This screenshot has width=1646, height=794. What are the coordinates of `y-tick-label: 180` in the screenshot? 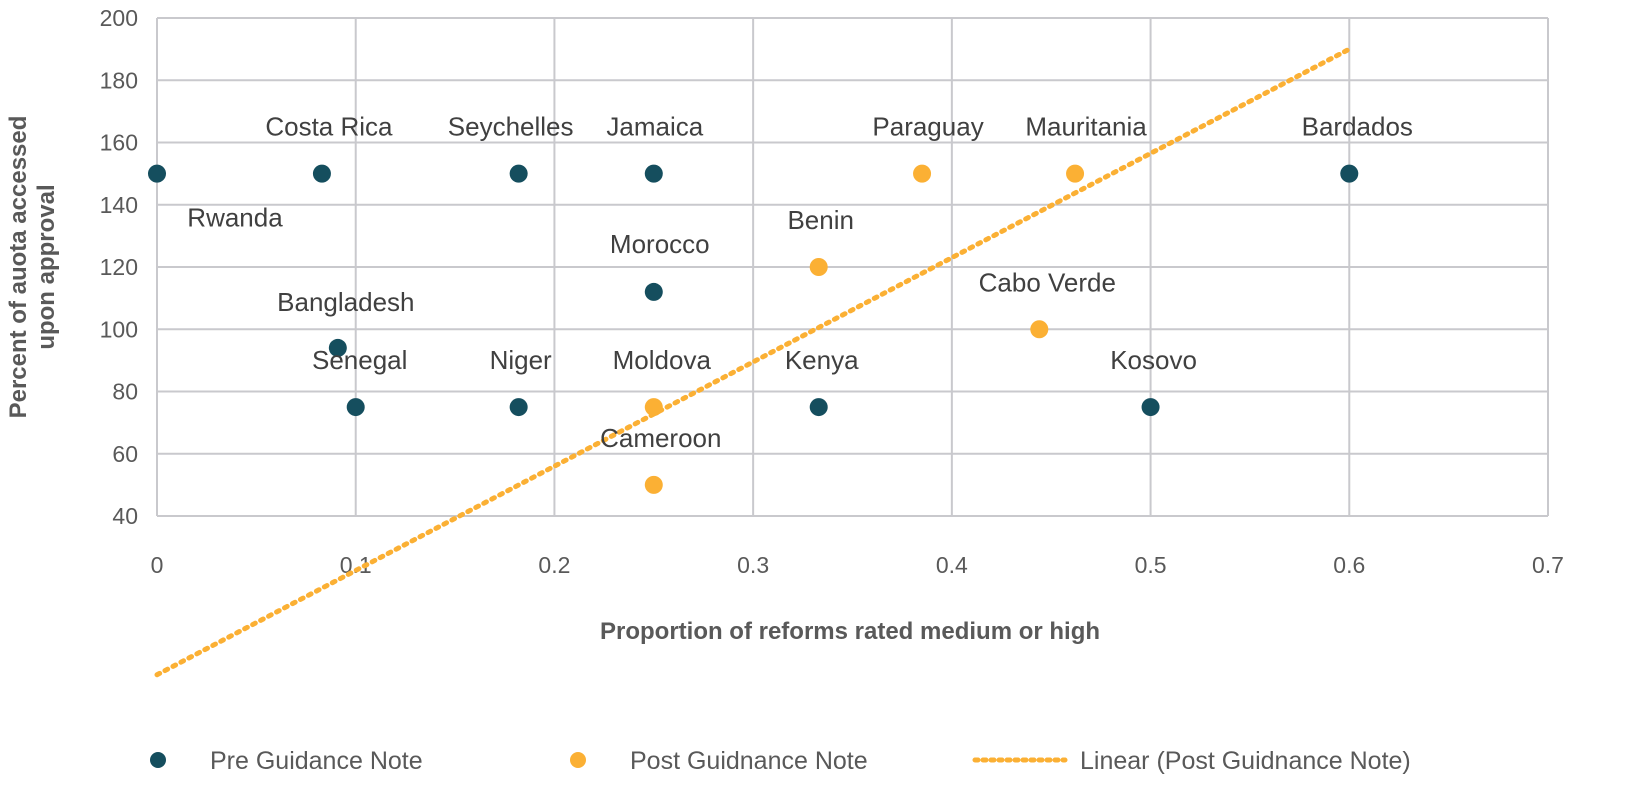 It's located at (119, 80).